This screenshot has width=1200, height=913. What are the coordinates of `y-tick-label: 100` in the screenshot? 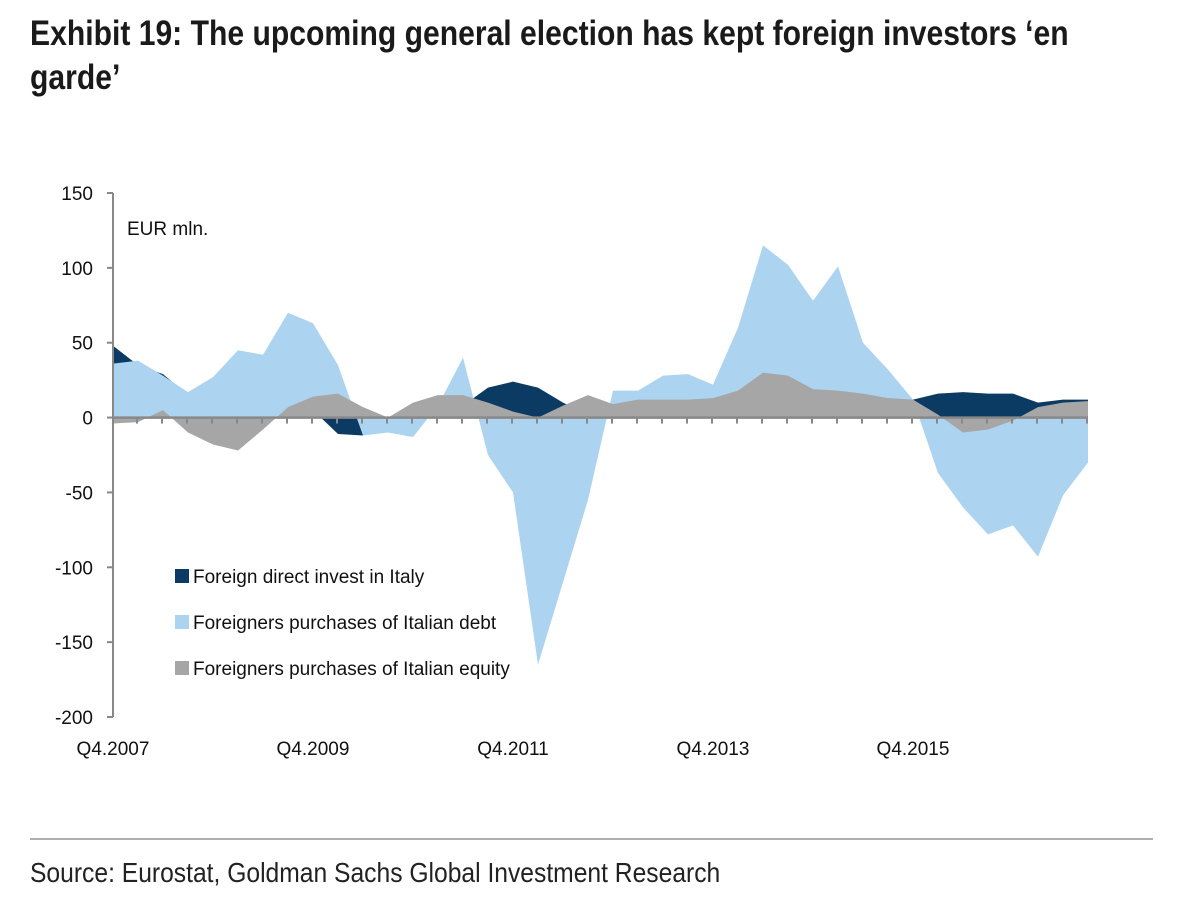 It's located at (77, 269).